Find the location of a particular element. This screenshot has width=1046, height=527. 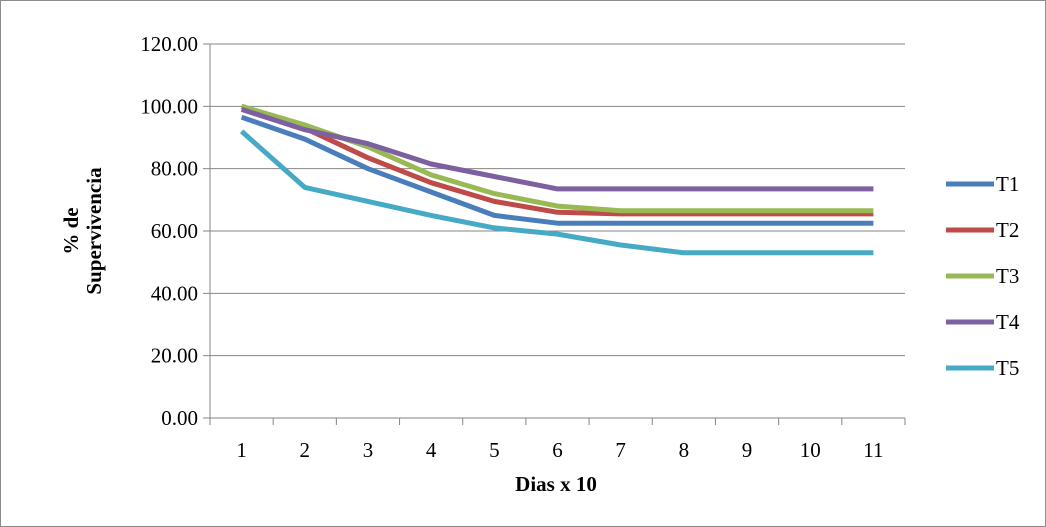

x-tick-label-1: 1 is located at coordinates (241, 450).